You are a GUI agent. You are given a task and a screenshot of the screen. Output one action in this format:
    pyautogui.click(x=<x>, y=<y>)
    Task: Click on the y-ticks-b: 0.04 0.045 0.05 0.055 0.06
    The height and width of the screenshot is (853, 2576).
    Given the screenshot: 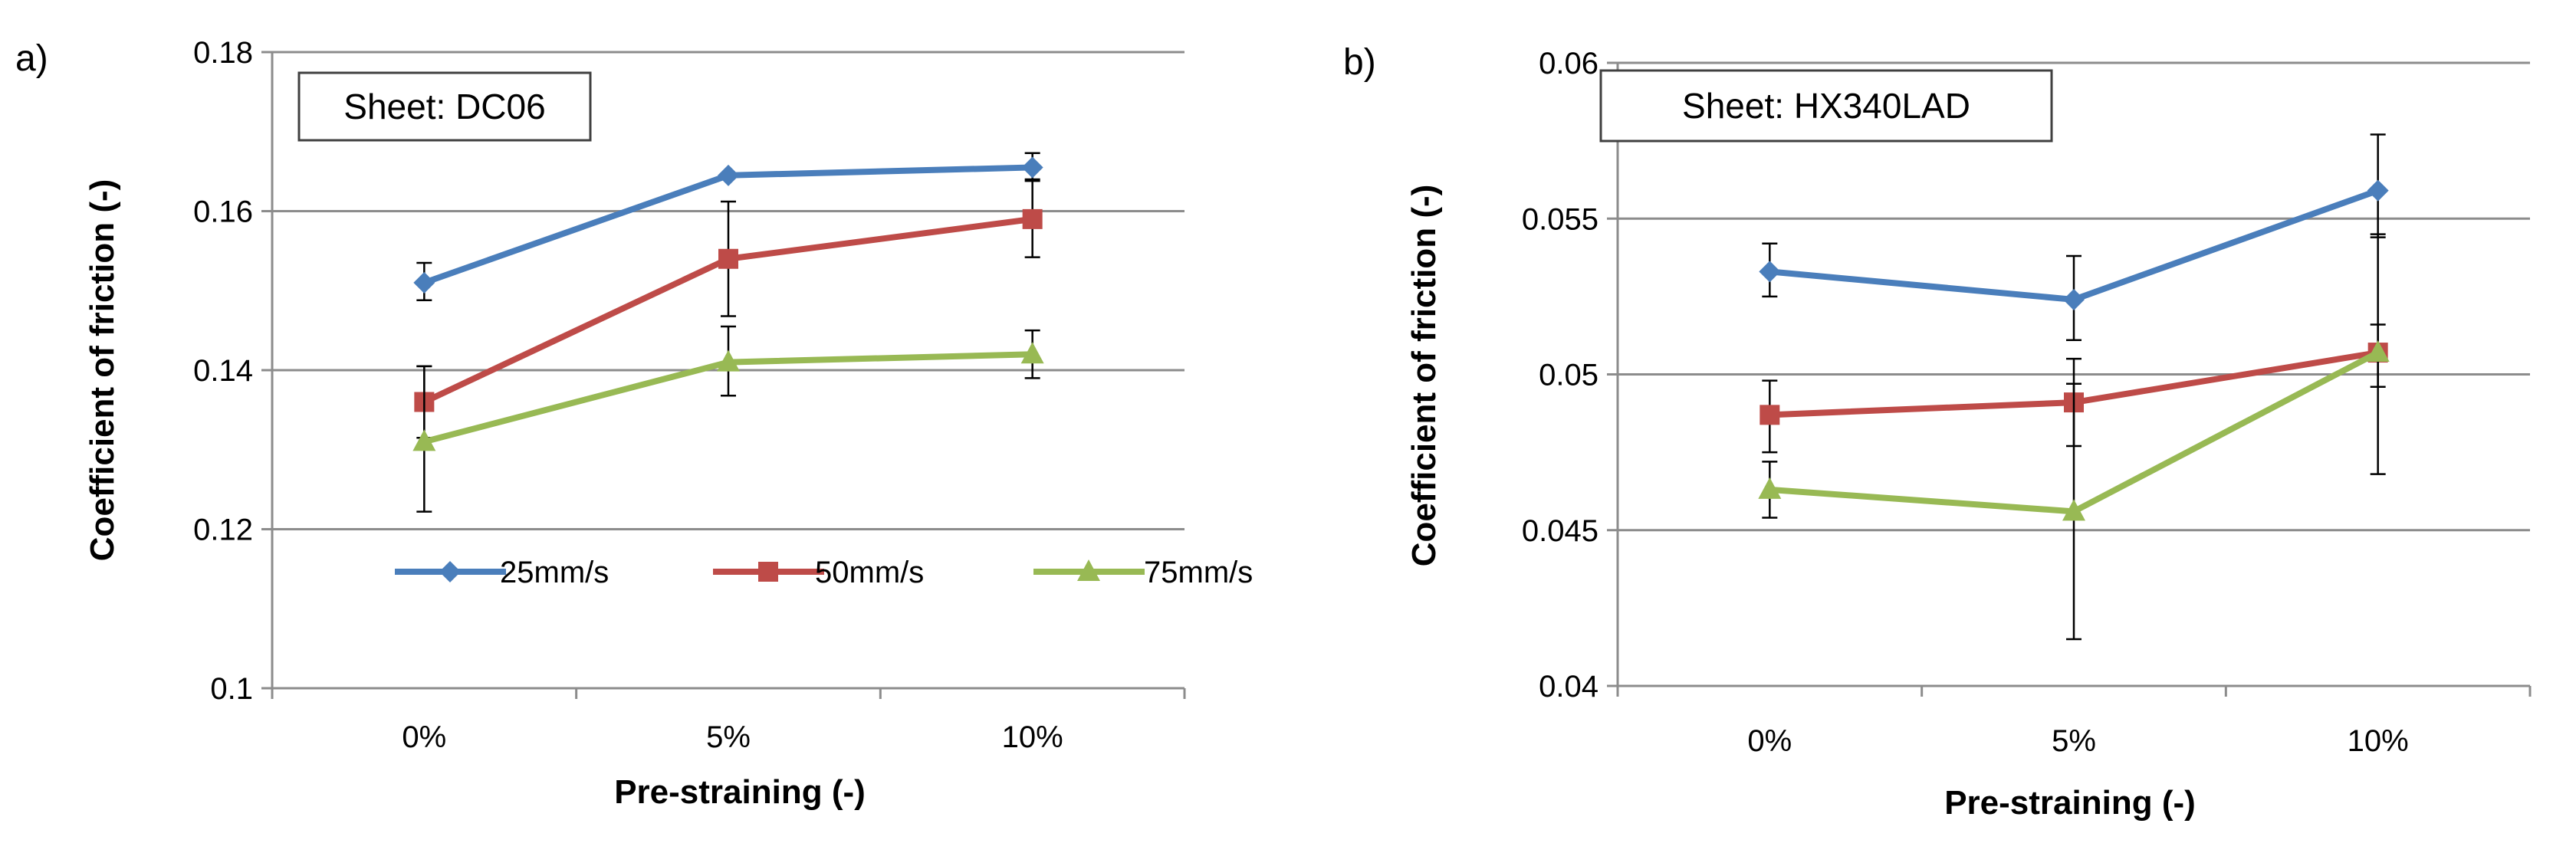 What is the action you would take?
    pyautogui.click(x=1570, y=375)
    